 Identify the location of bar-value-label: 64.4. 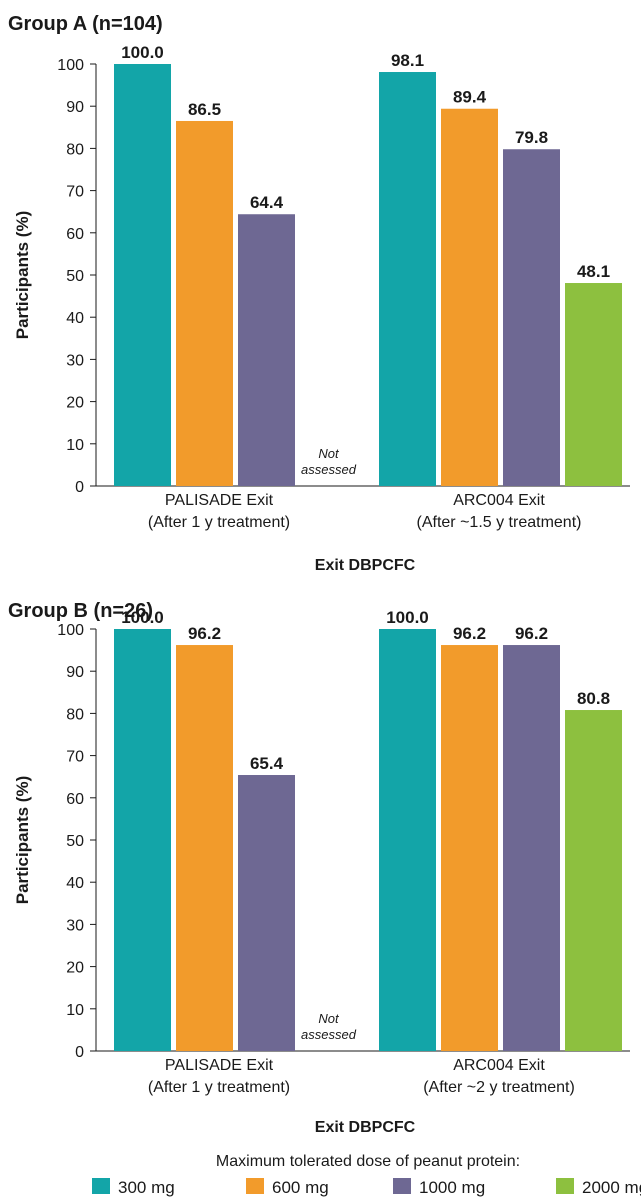
(267, 202).